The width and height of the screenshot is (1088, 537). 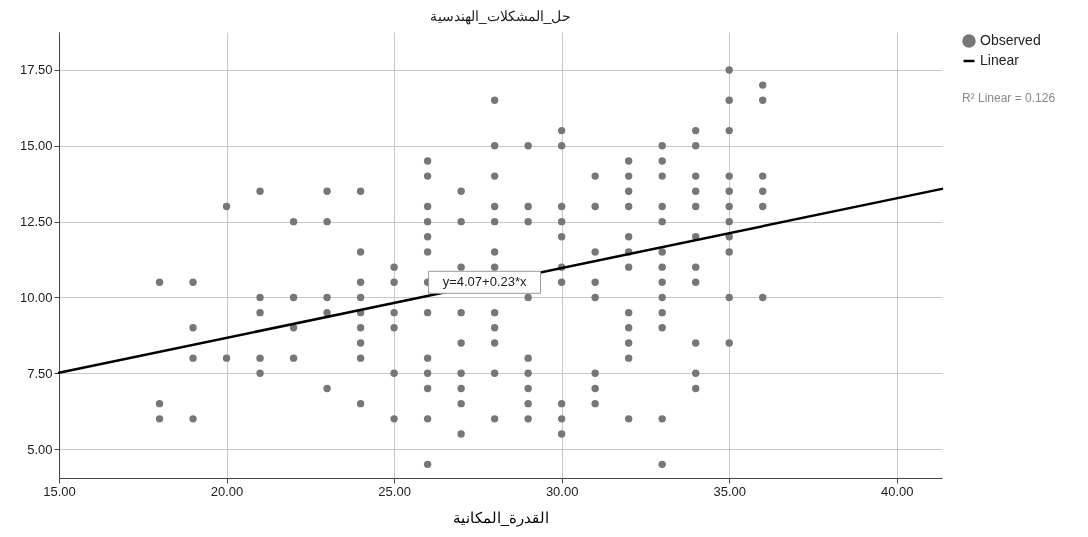 I want to click on y-tick-label: 17.50, so click(x=36, y=70).